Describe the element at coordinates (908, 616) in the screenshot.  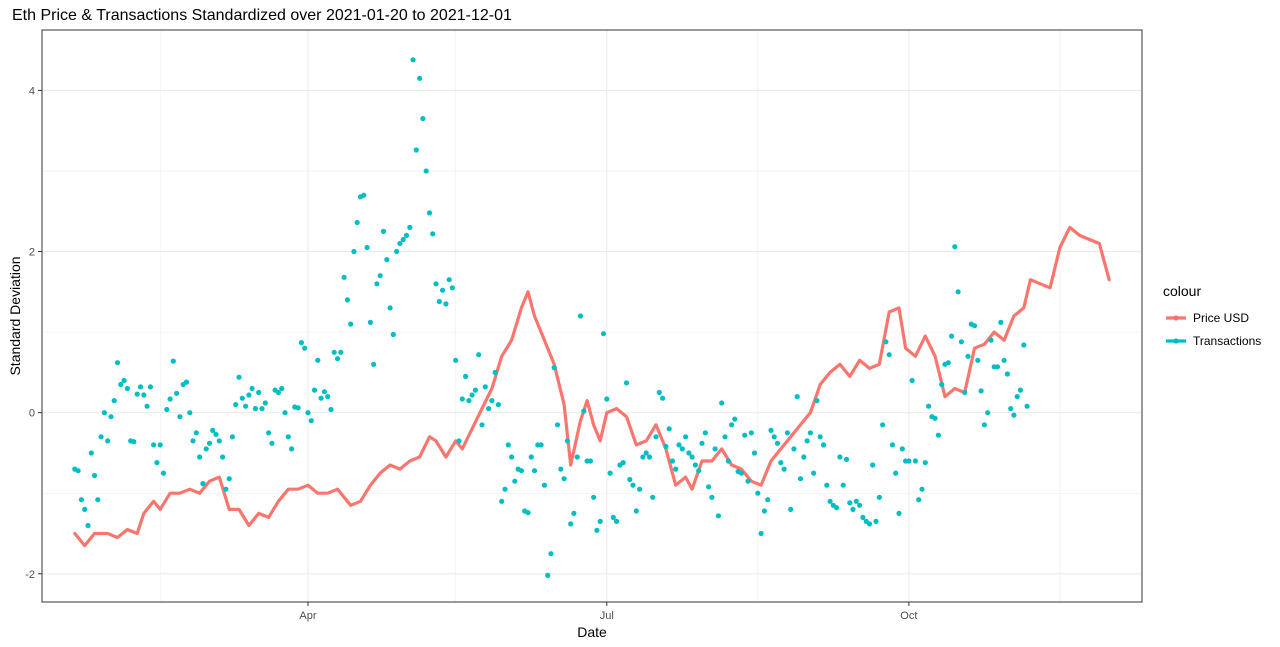
I see `x-tick-label-2: Oct` at that location.